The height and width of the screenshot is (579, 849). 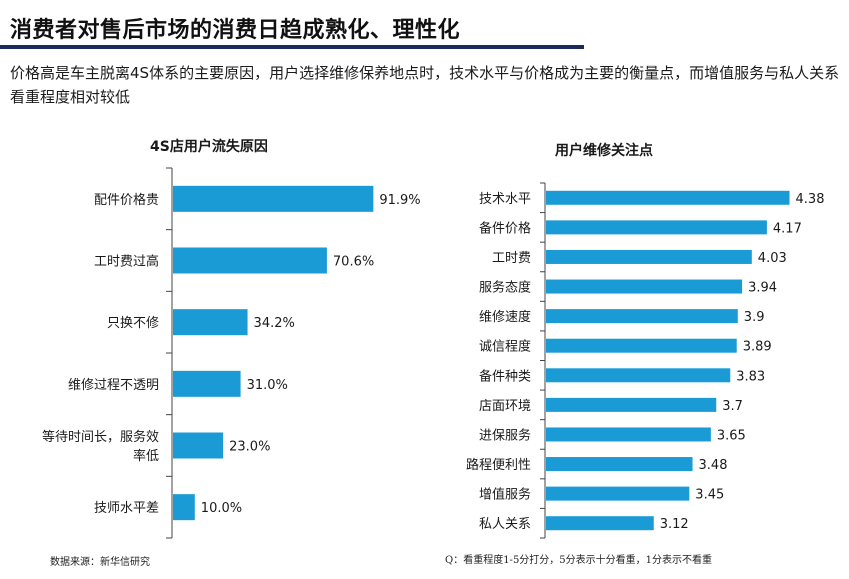 I want to click on chart-2-category-label: 备件价格, so click(x=505, y=228).